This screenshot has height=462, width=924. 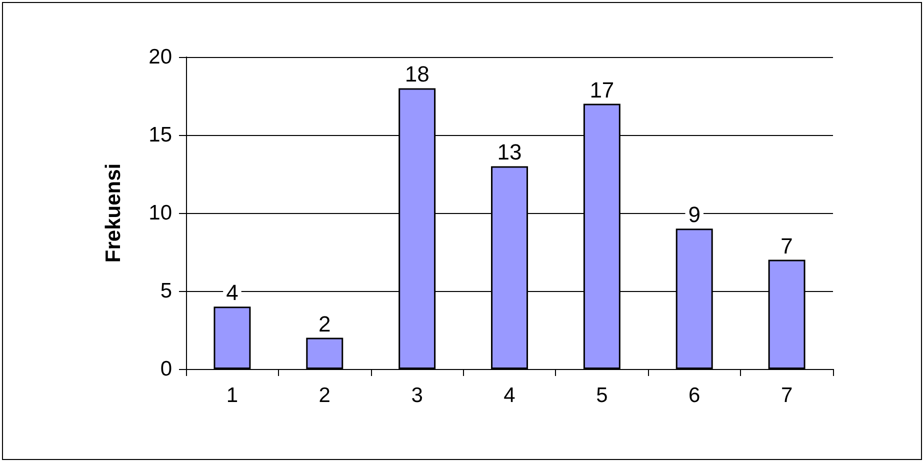 What do you see at coordinates (160, 213) in the screenshot?
I see `y-tick-label: 10` at bounding box center [160, 213].